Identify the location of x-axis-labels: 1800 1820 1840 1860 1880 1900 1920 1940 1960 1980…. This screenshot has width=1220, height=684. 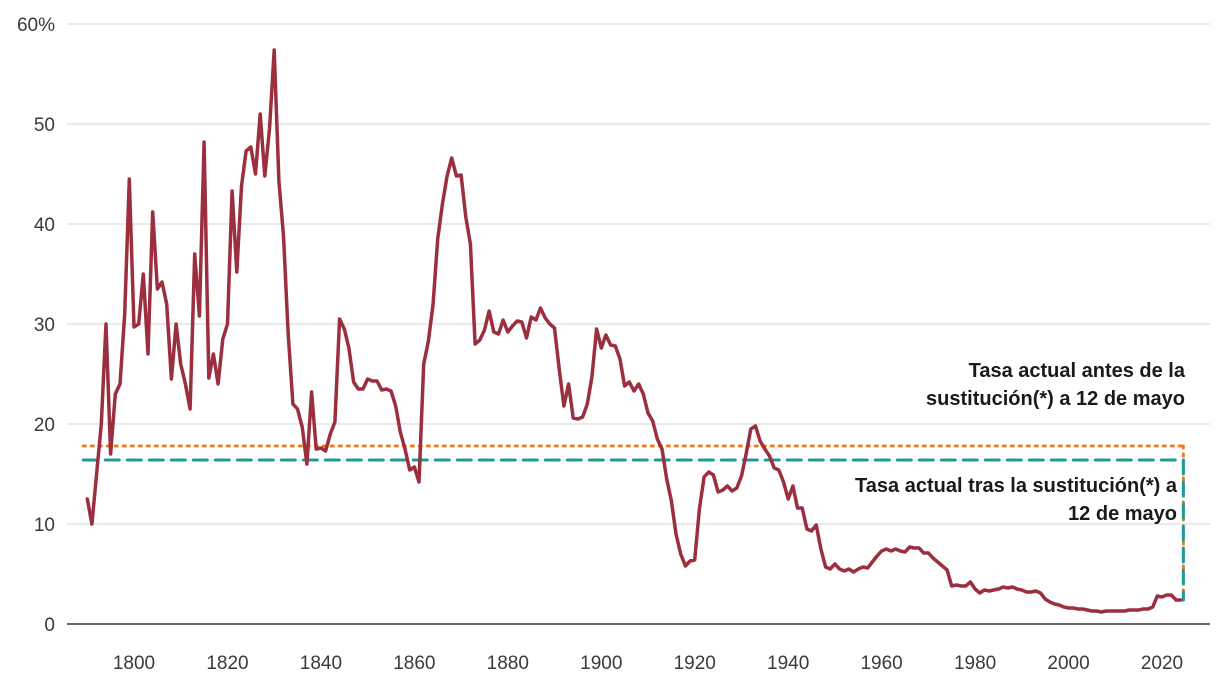
(648, 663).